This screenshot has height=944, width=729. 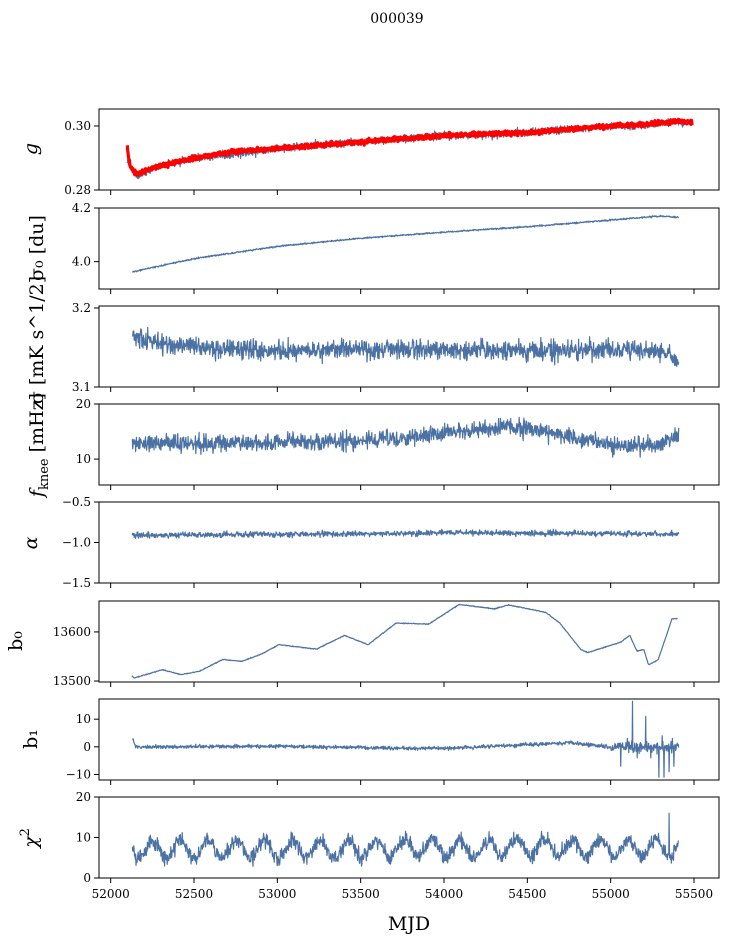 What do you see at coordinates (39, 446) in the screenshot?
I see `y-axis-label-fknee: fknee [mHz]` at bounding box center [39, 446].